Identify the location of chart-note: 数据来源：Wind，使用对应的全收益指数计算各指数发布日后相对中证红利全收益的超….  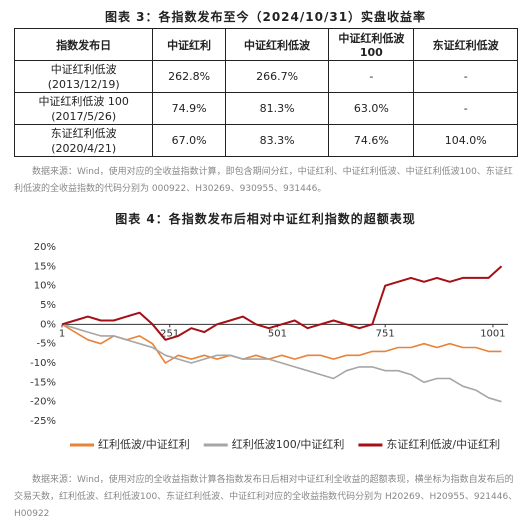
(266, 497).